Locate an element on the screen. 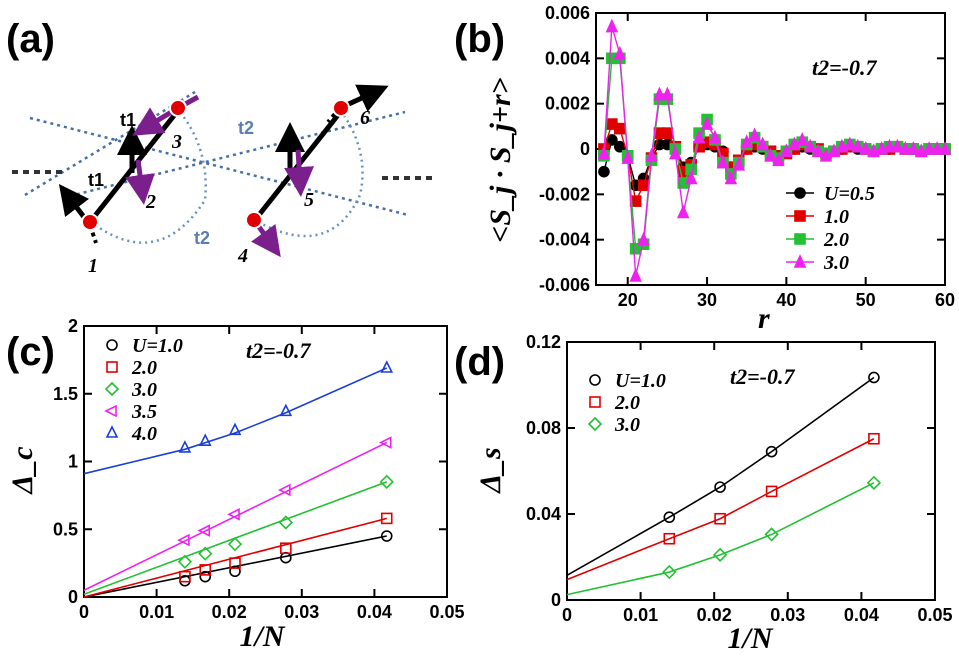 The width and height of the screenshot is (959, 658). b-xtick-label: 60 is located at coordinates (945, 300).